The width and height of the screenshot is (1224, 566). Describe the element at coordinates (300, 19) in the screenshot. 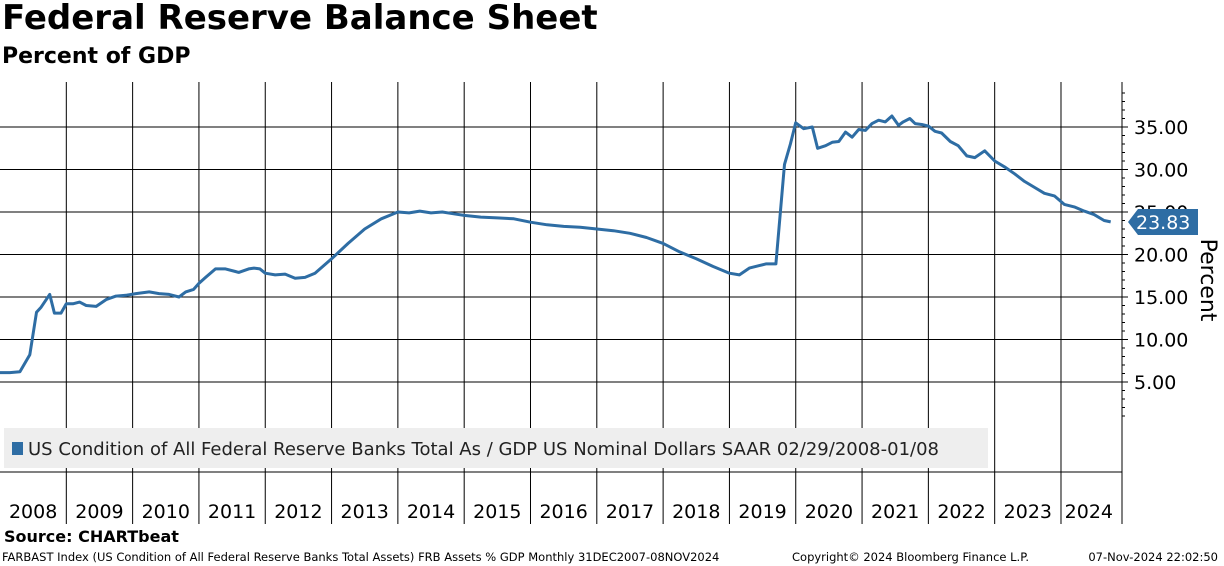

I see `chart-title: Federal Reserve Balance Sheet` at that location.